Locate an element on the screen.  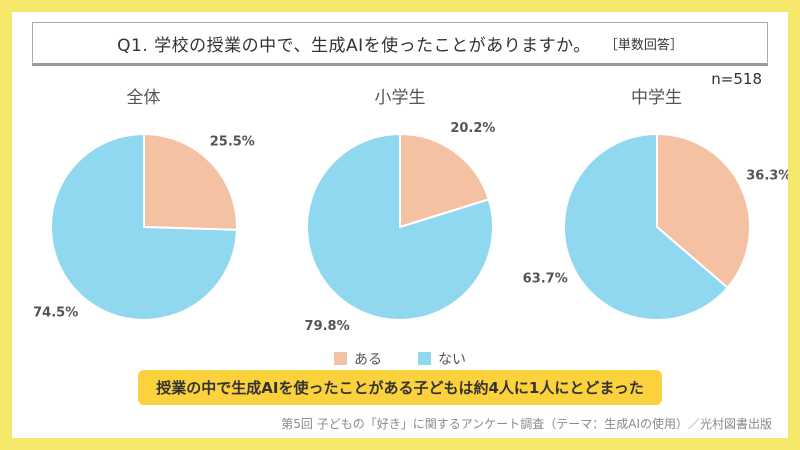
key-finding-row: 授業の中で生成AIを使ったことがある子どもは約4人に1人にとどまった is located at coordinates (400, 387).